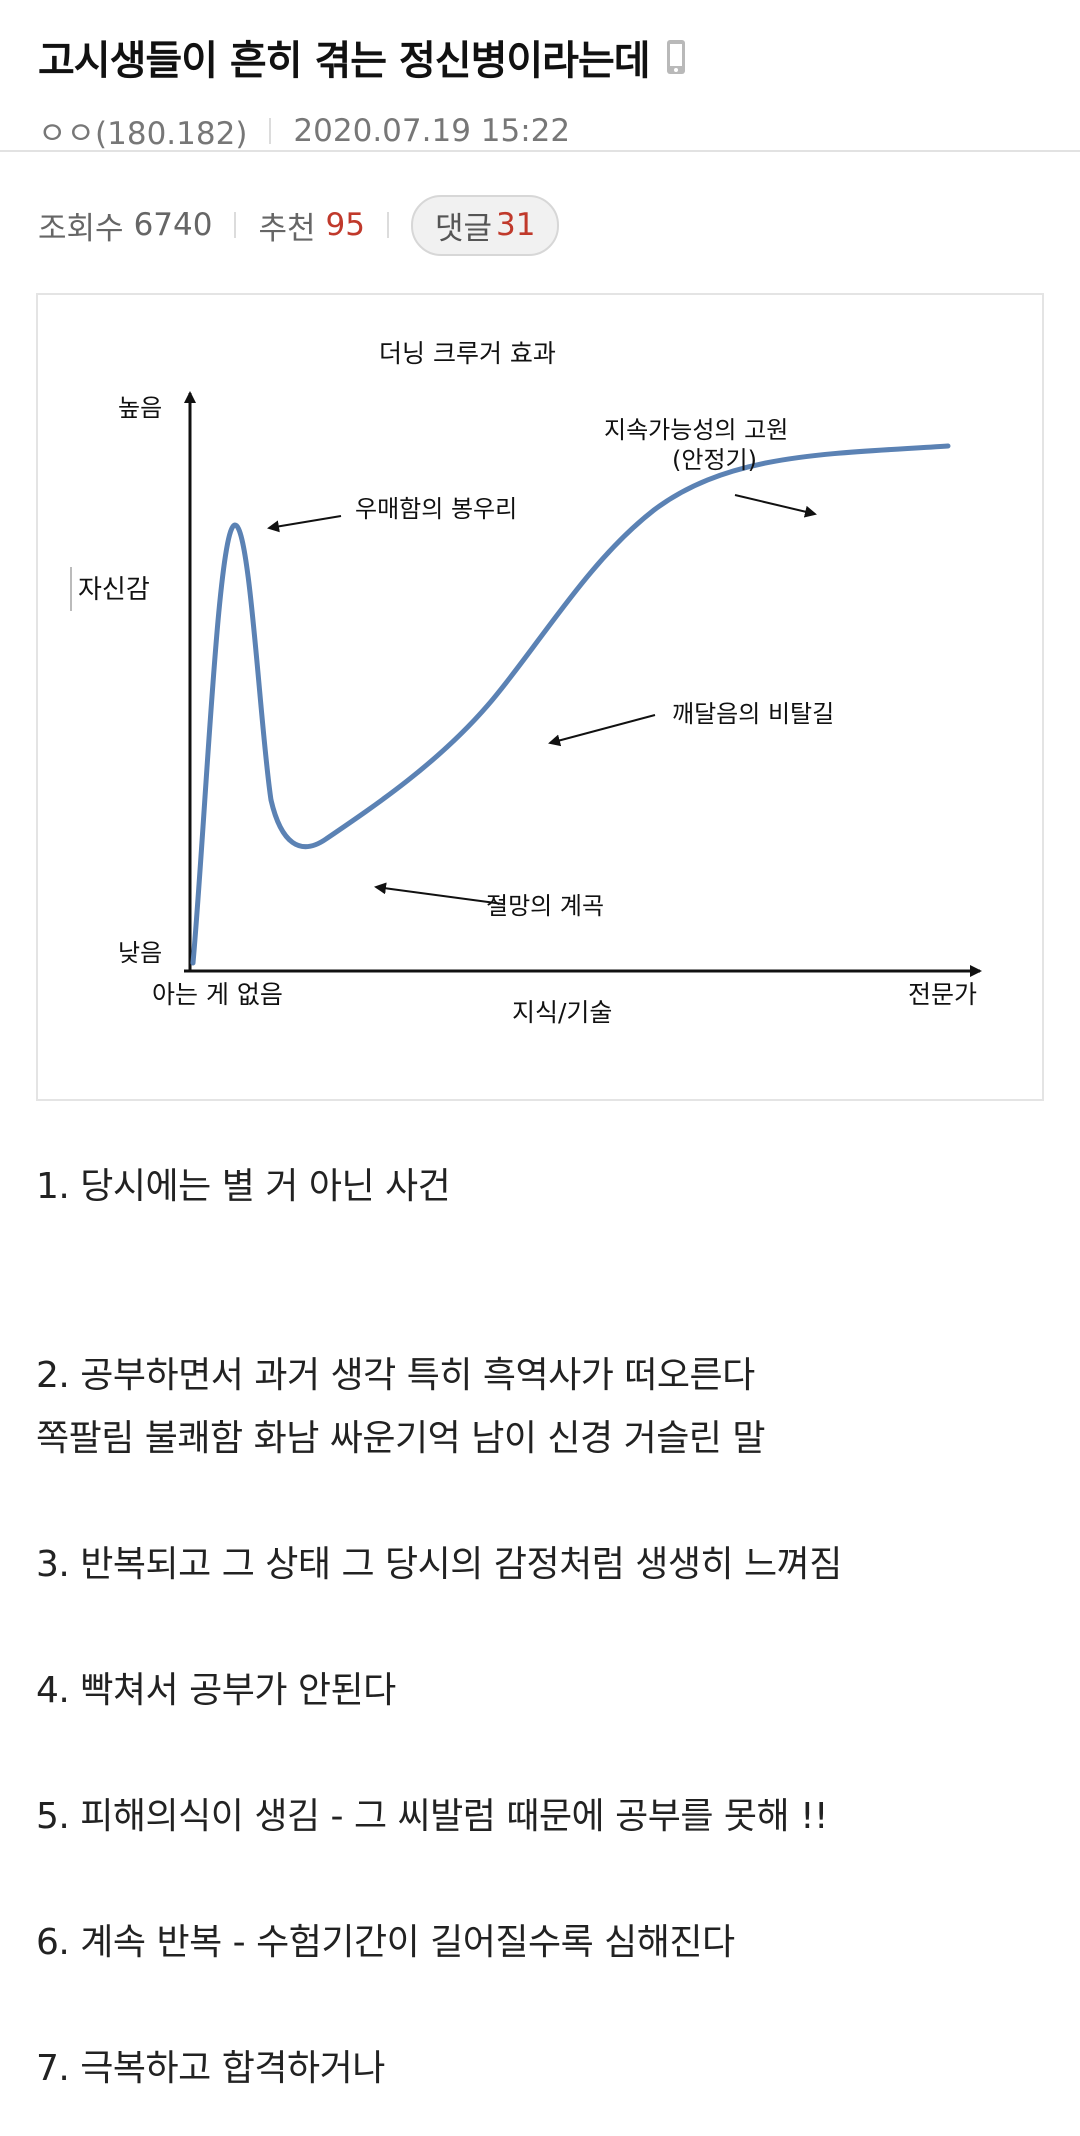  What do you see at coordinates (696, 430) in the screenshot?
I see `plateau-annotation: 지속가능성의 고원` at bounding box center [696, 430].